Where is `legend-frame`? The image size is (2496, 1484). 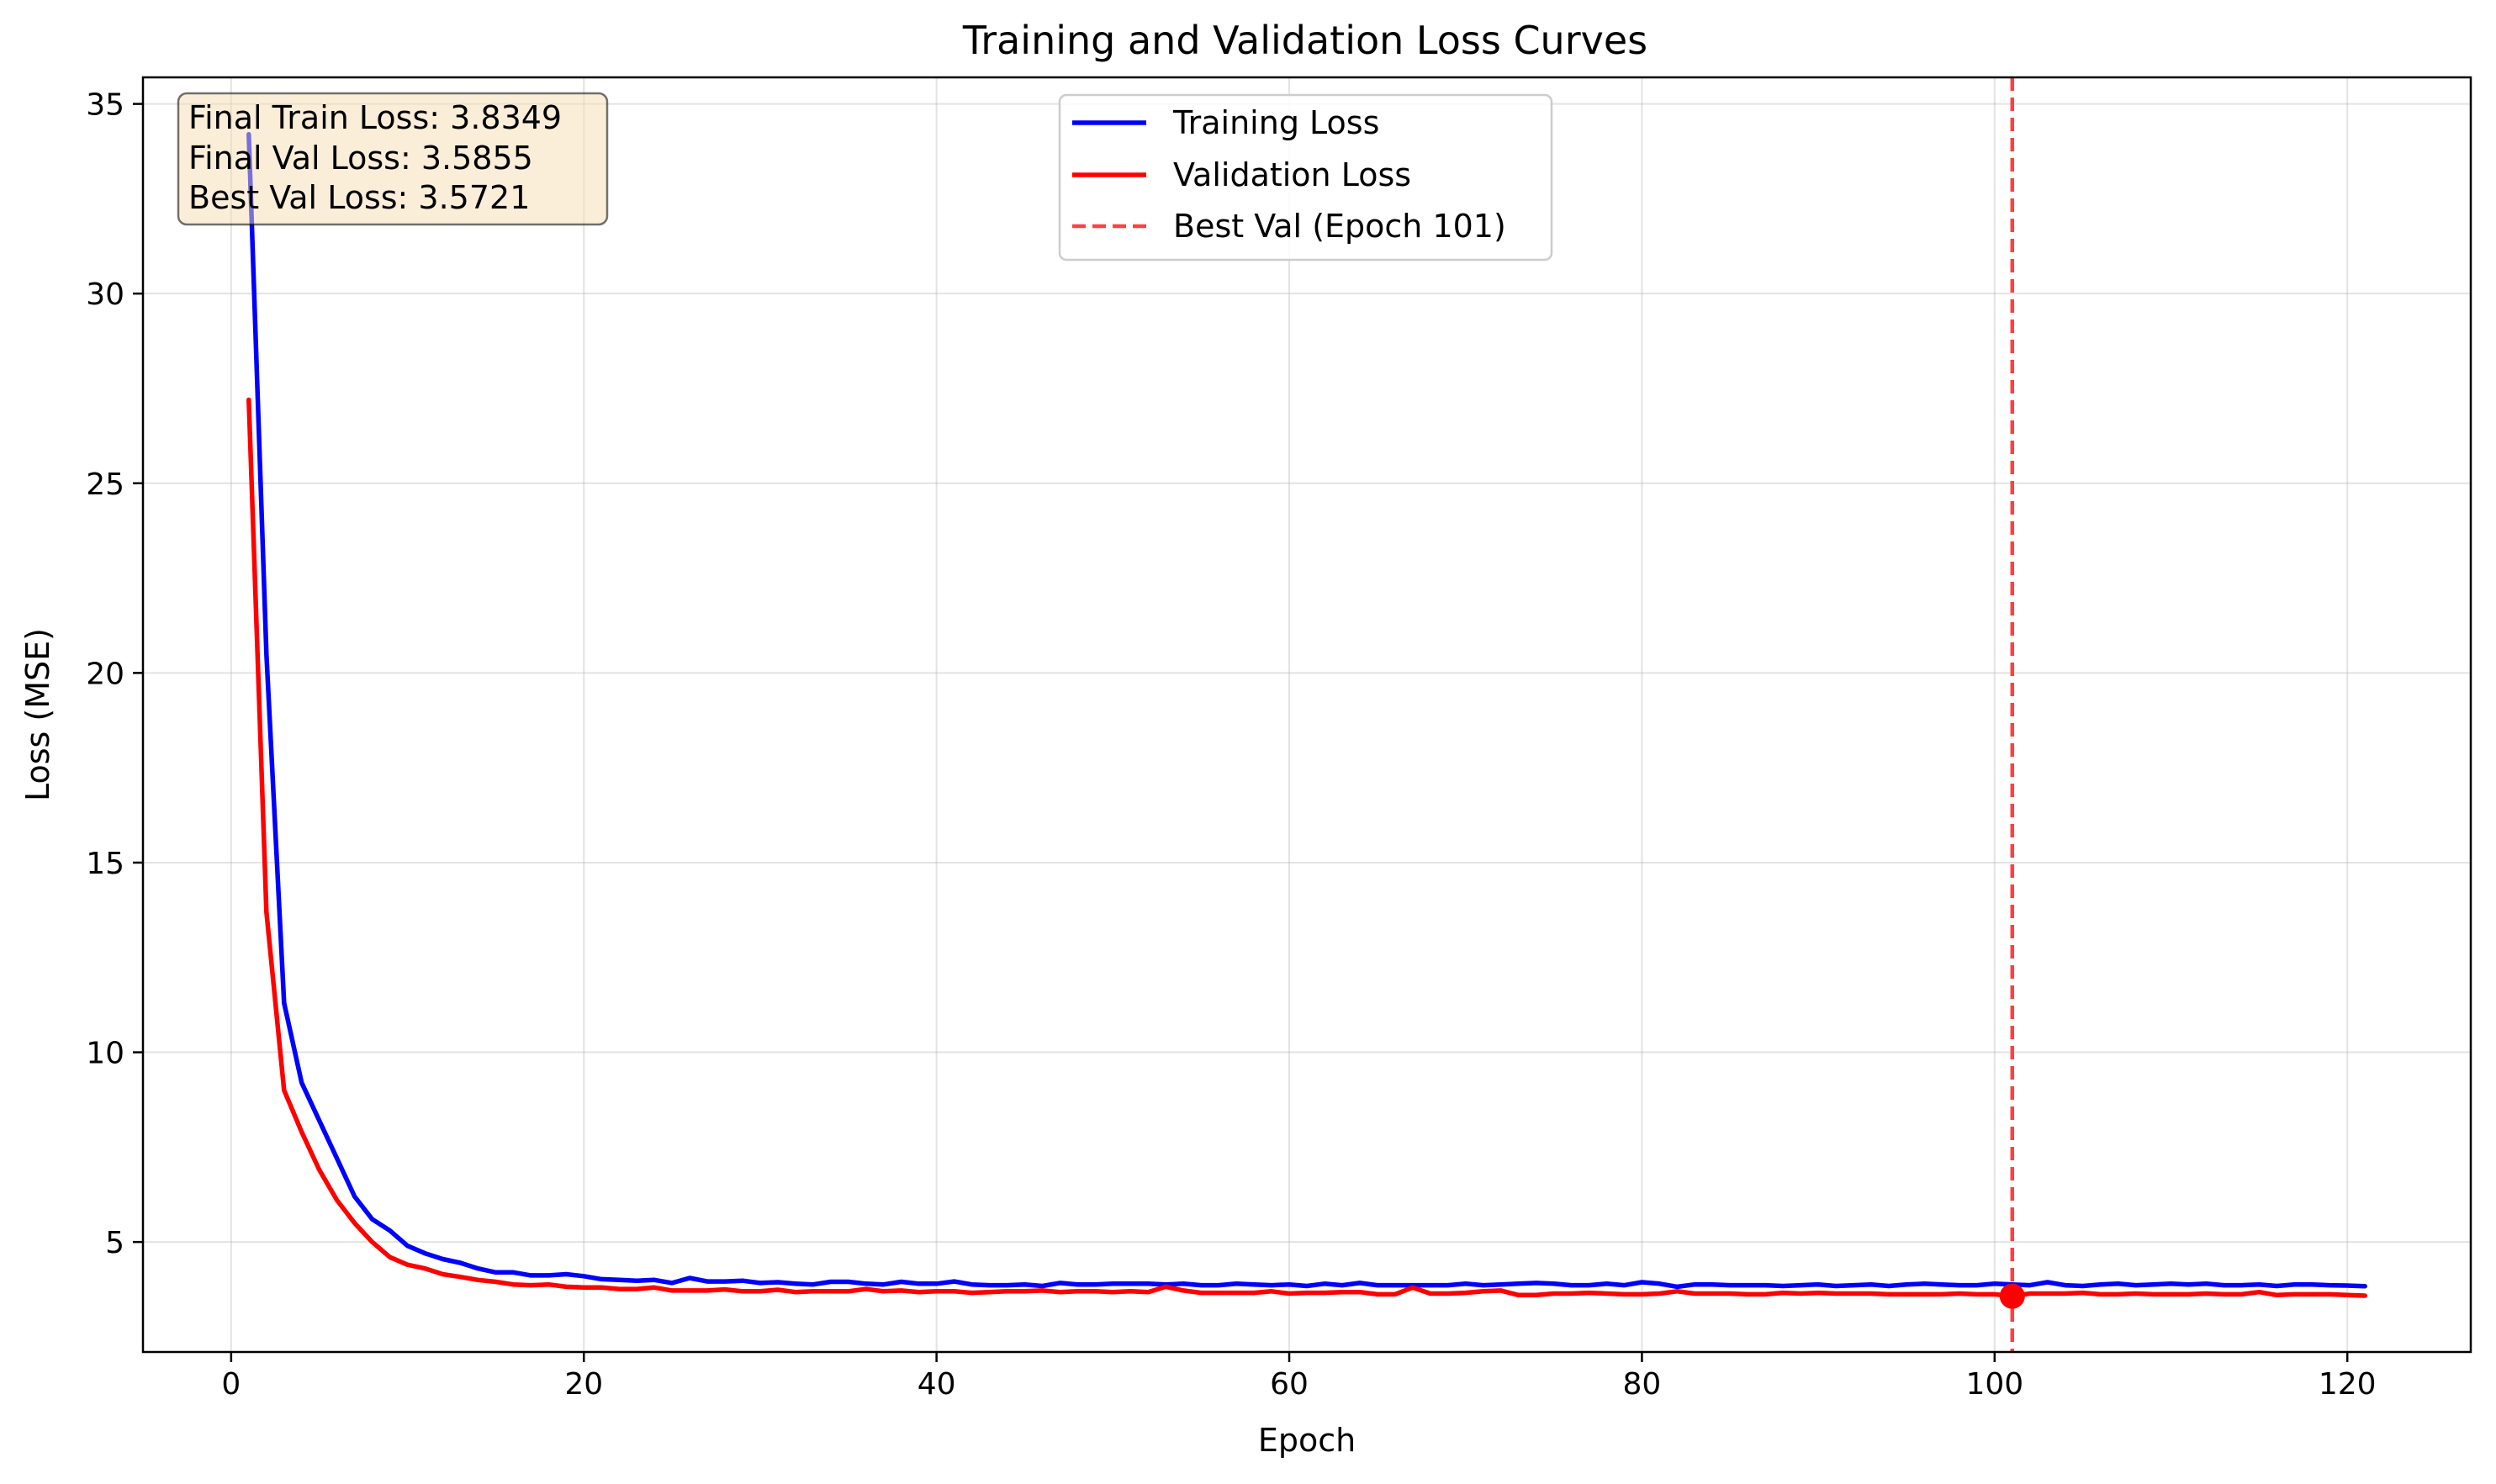 legend-frame is located at coordinates (1305, 177).